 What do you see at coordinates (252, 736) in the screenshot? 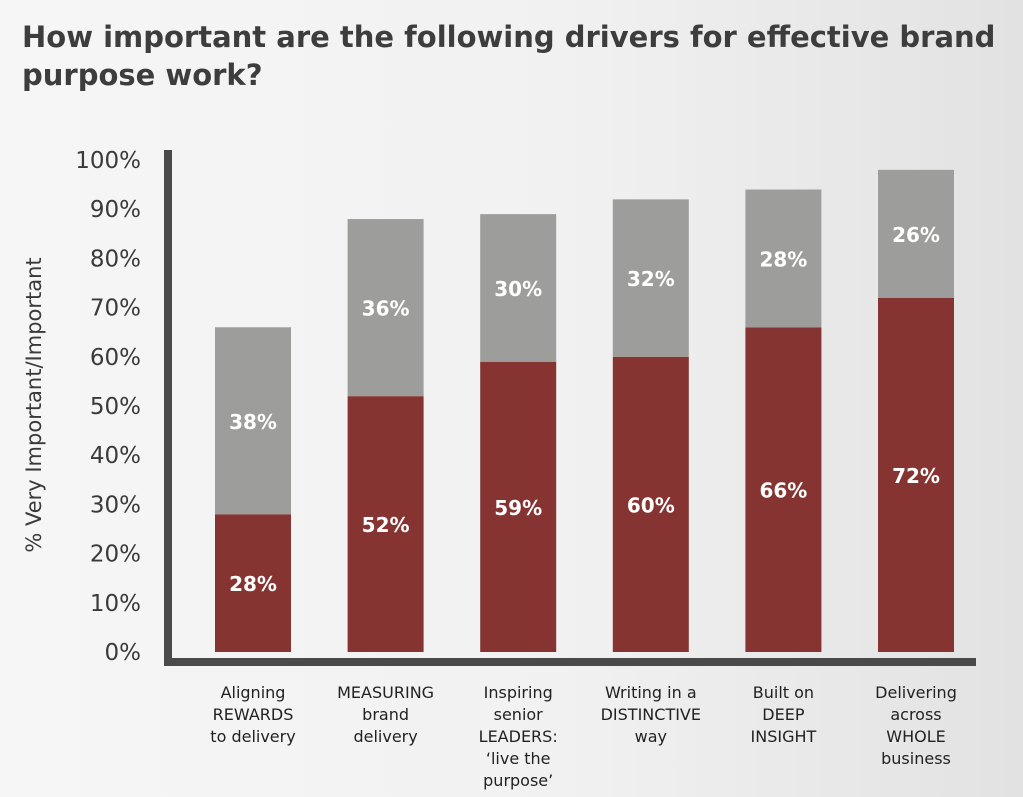
I see `x-category-label: to delivery` at bounding box center [252, 736].